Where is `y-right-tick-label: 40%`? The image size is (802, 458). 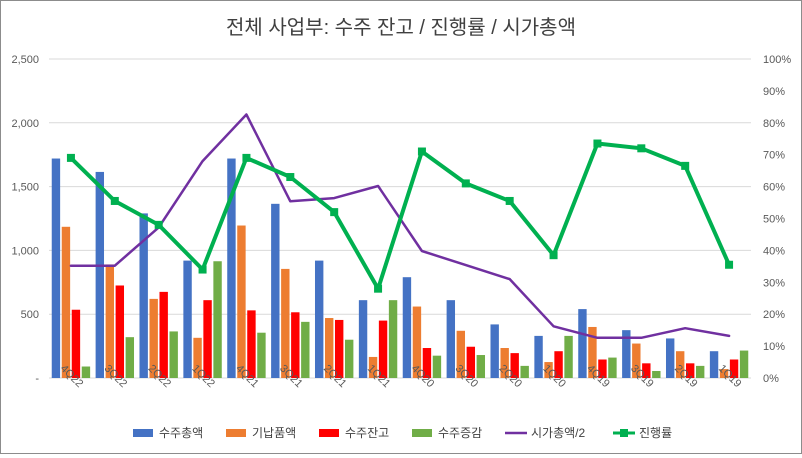
y-right-tick-label: 40% is located at coordinates (774, 251).